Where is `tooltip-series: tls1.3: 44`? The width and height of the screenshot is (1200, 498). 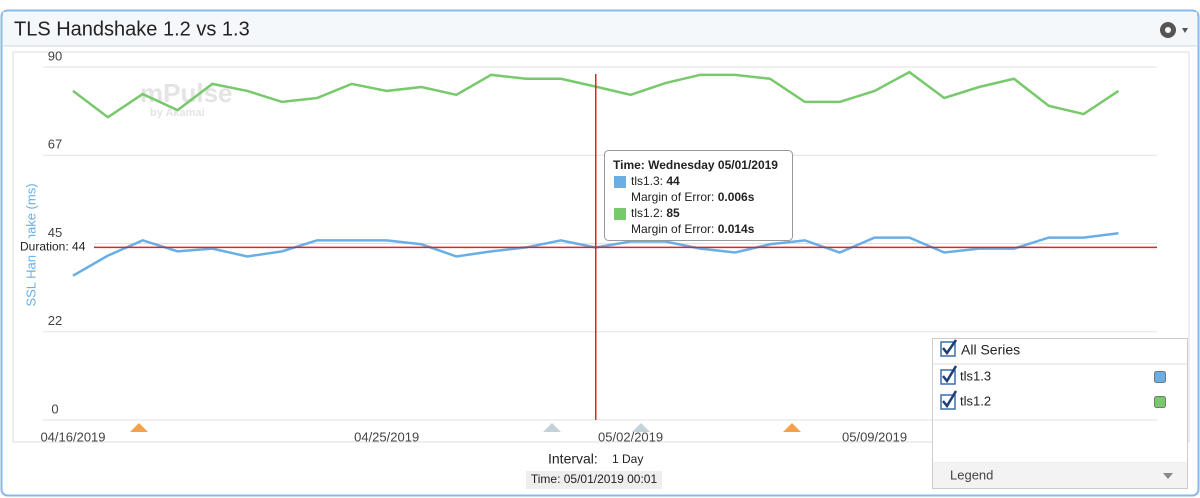 tooltip-series: tls1.3: 44 is located at coordinates (655, 181).